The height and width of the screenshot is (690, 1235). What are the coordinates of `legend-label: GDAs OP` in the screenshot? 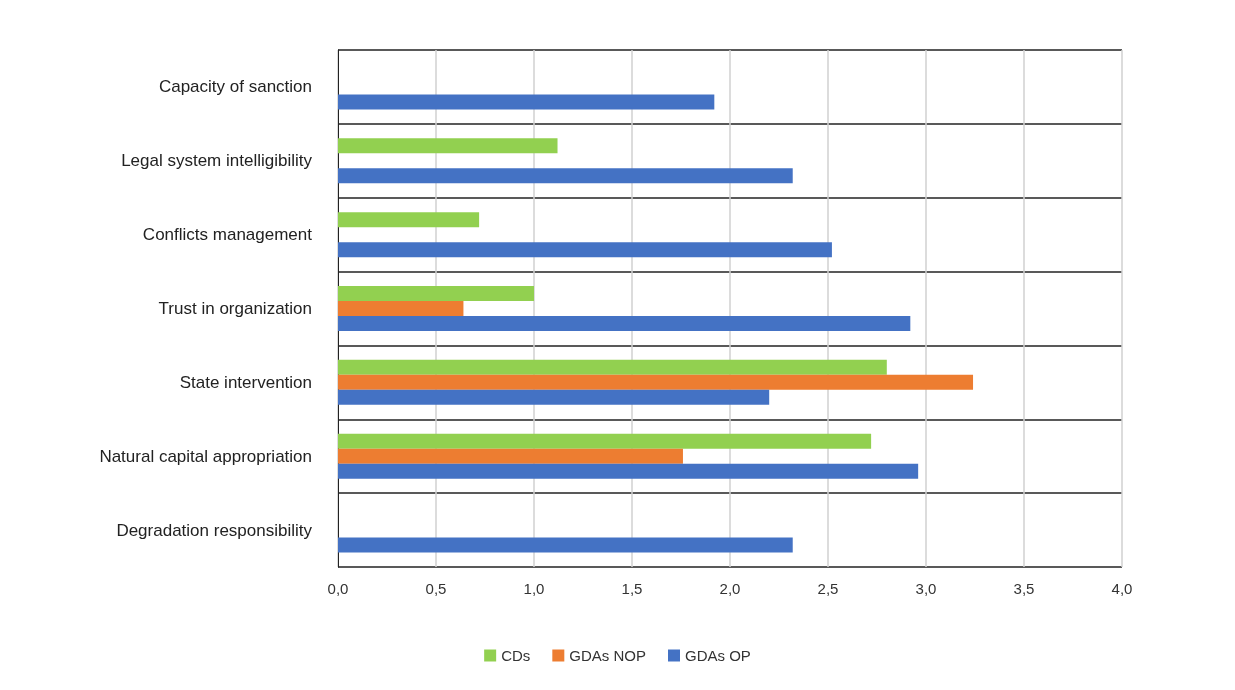 It's located at (718, 655).